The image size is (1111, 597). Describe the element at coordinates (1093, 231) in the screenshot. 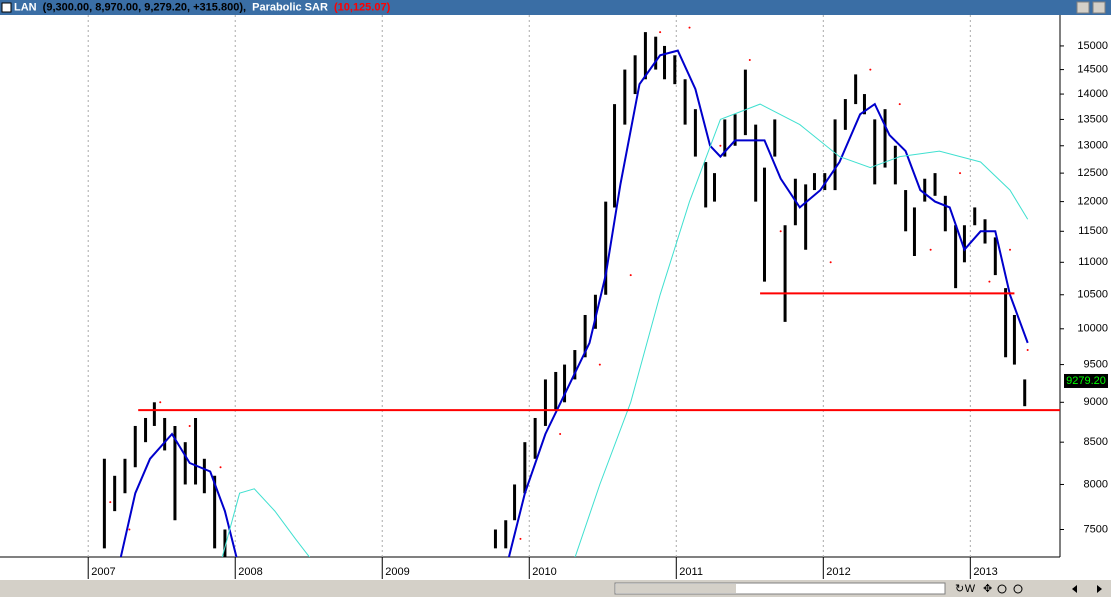

I see `y-tick-label: 11500` at that location.